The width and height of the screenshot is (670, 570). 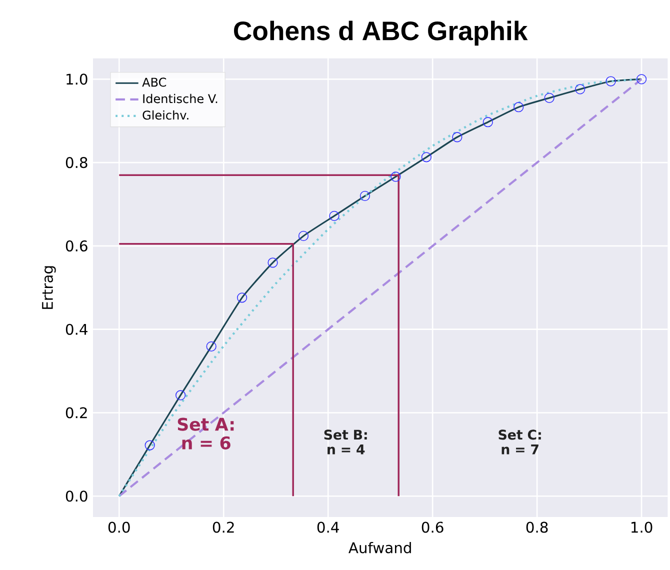 What do you see at coordinates (206, 434) in the screenshot?
I see `annotation: Set A: n = 6` at bounding box center [206, 434].